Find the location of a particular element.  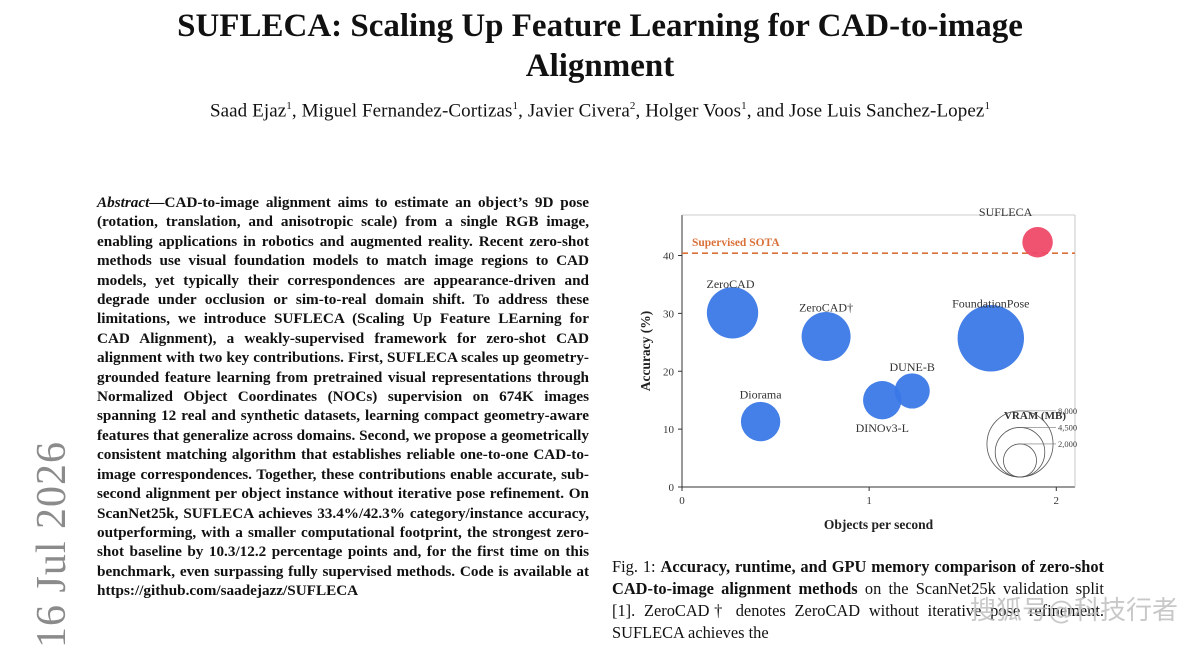

point-sufleca is located at coordinates (1037, 242).